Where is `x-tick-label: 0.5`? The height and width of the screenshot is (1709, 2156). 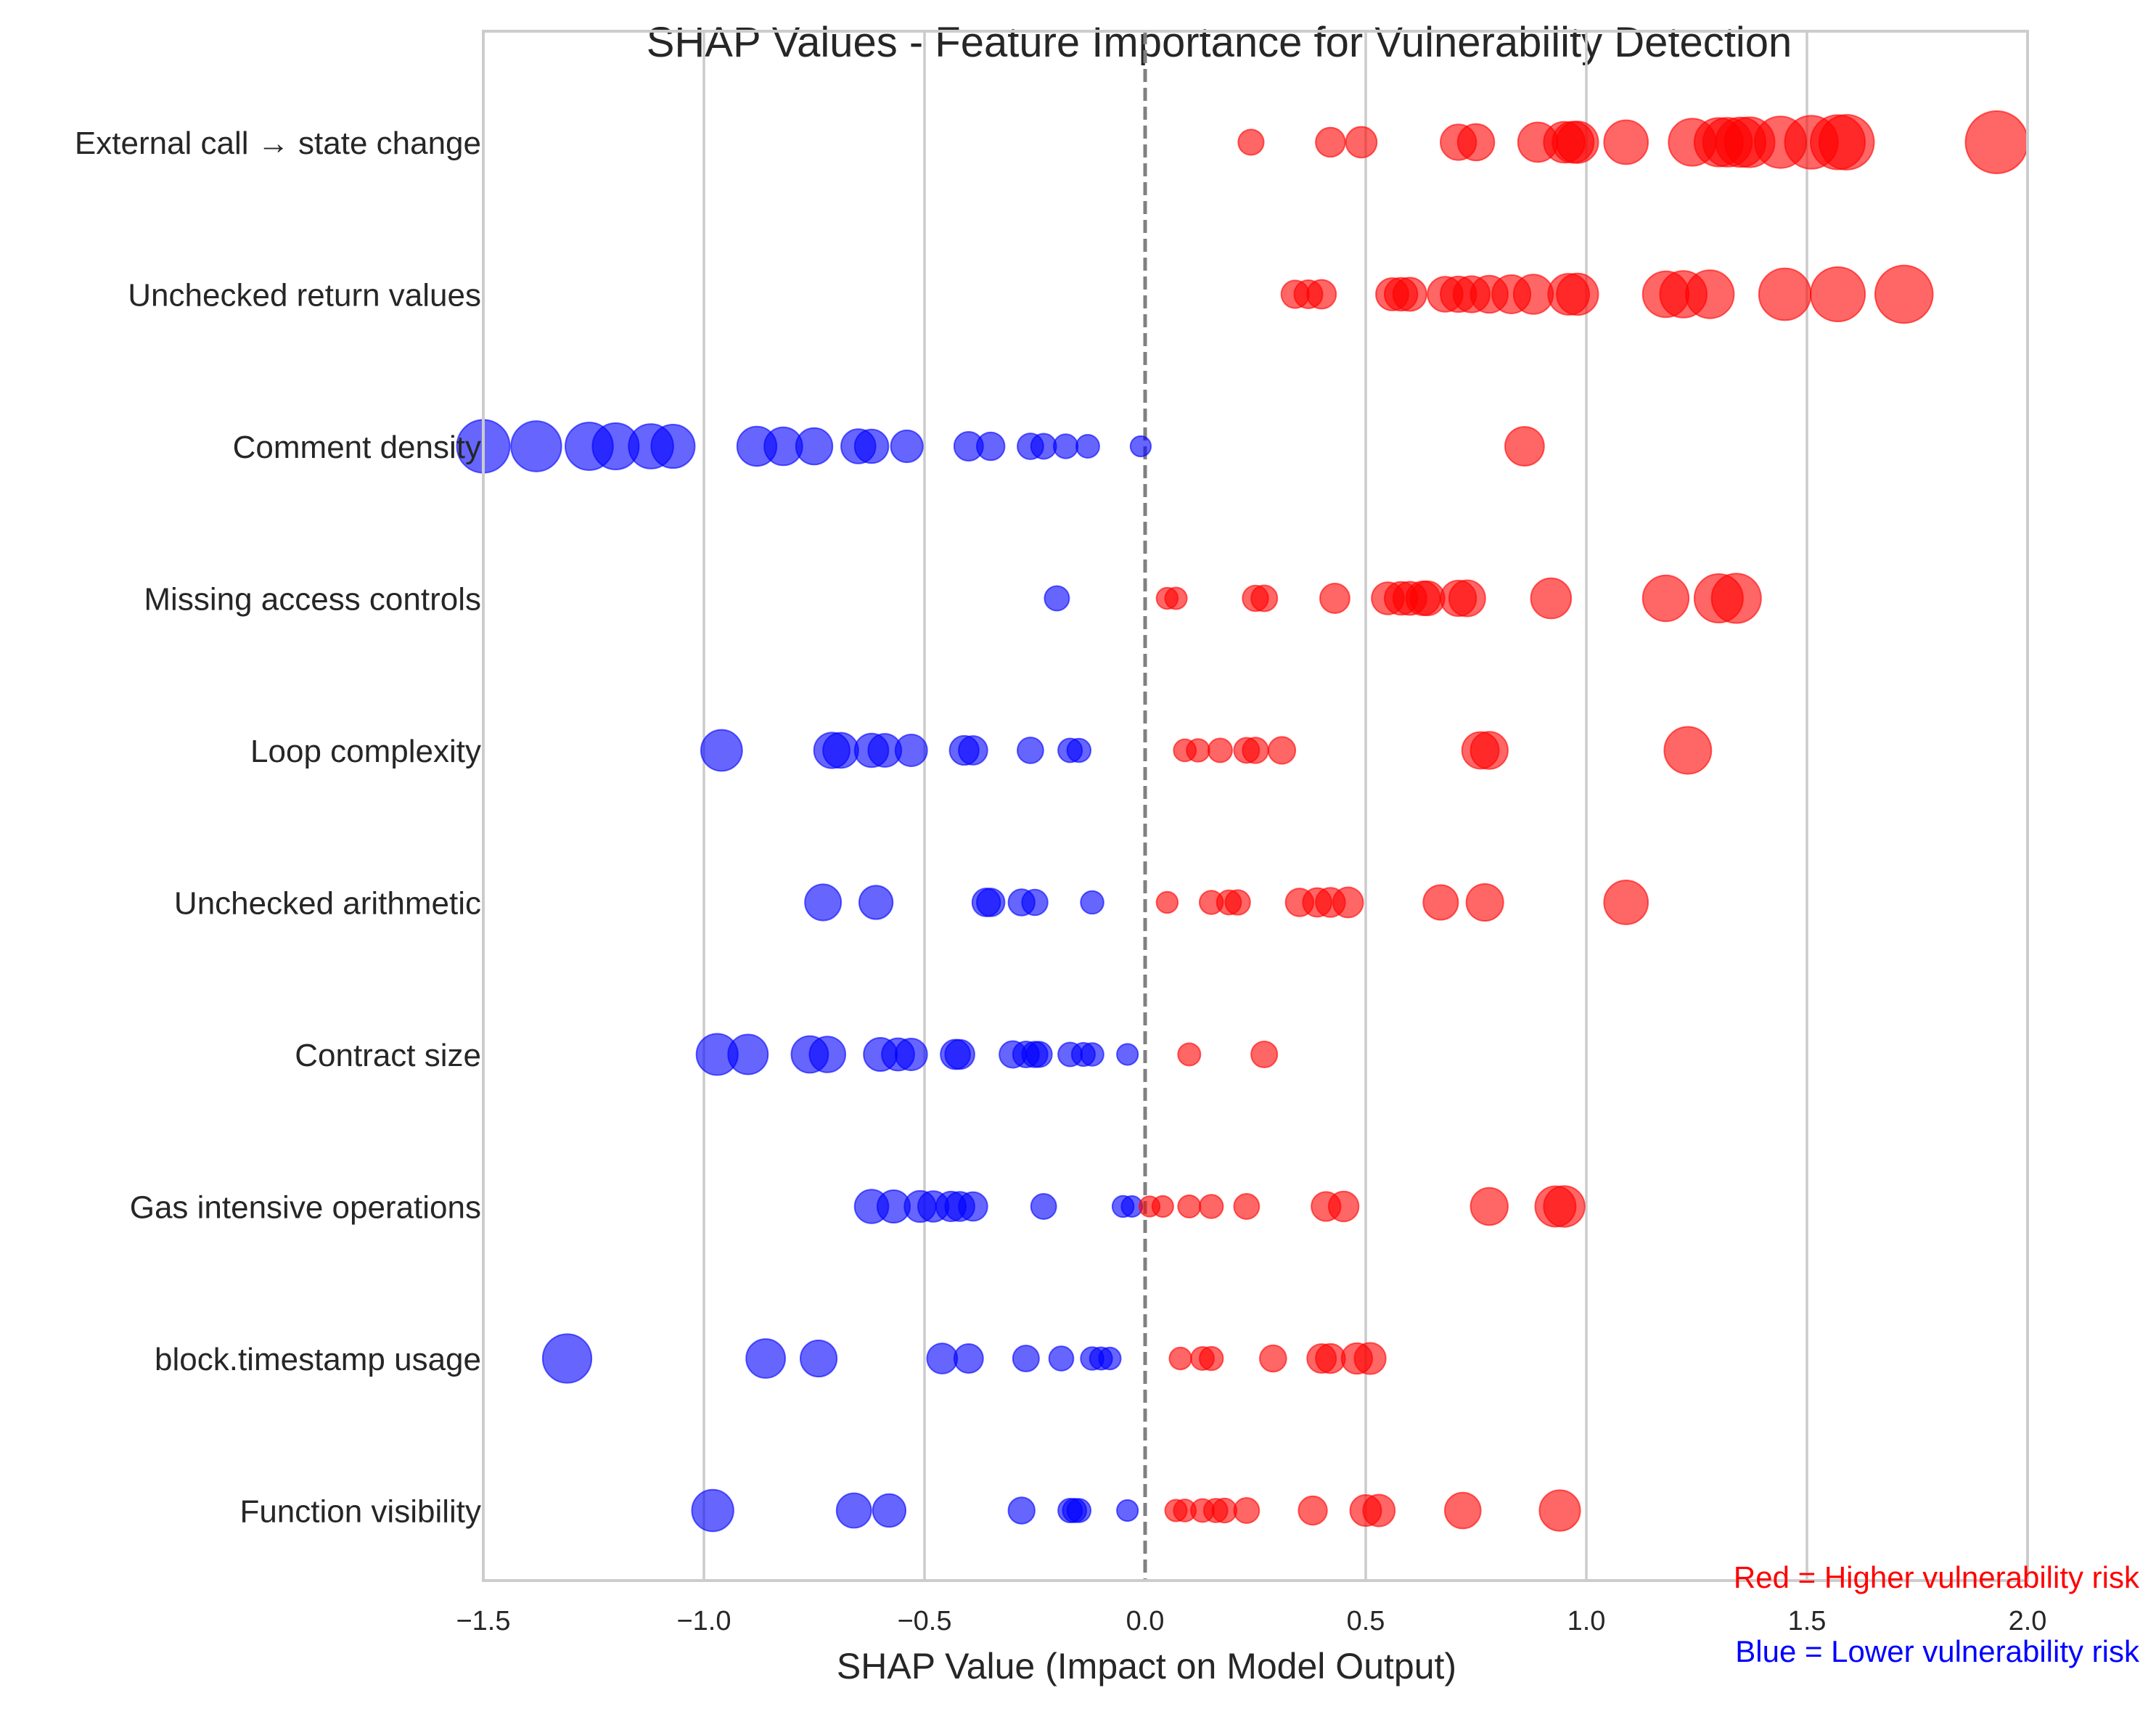
x-tick-label: 0.5 is located at coordinates (1366, 1621).